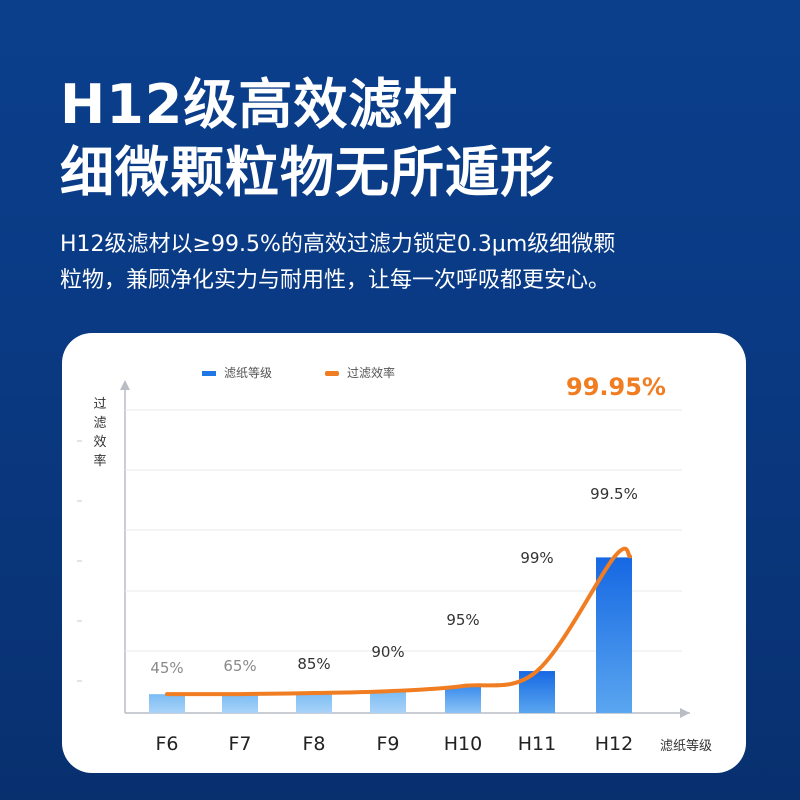  What do you see at coordinates (463, 699) in the screenshot?
I see `bar-h10` at bounding box center [463, 699].